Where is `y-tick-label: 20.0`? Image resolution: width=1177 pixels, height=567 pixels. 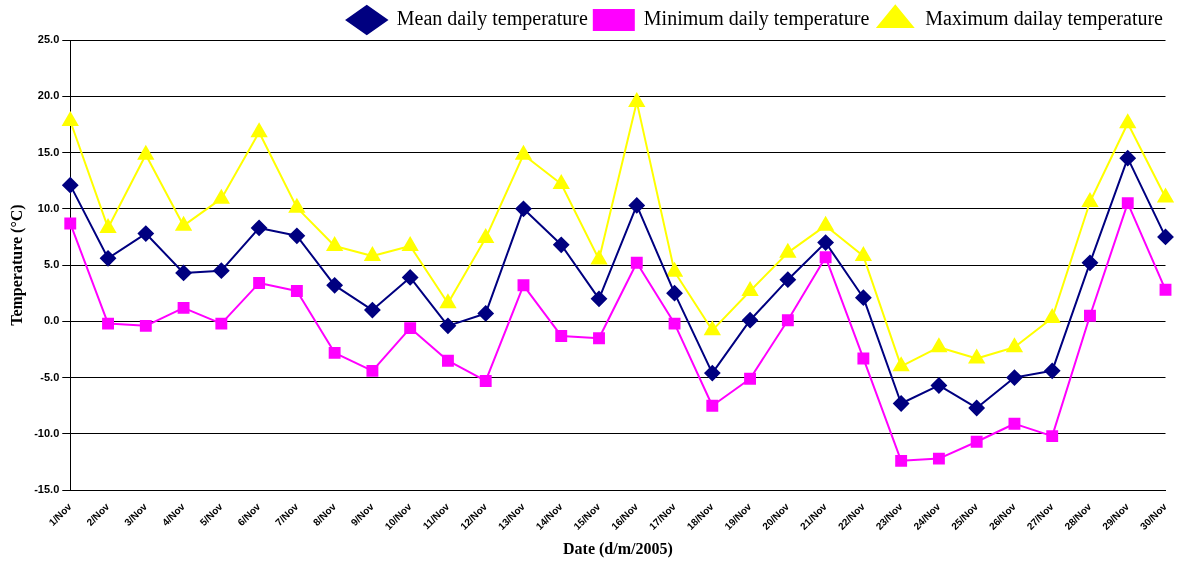
y-tick-label: 20.0 is located at coordinates (48, 95).